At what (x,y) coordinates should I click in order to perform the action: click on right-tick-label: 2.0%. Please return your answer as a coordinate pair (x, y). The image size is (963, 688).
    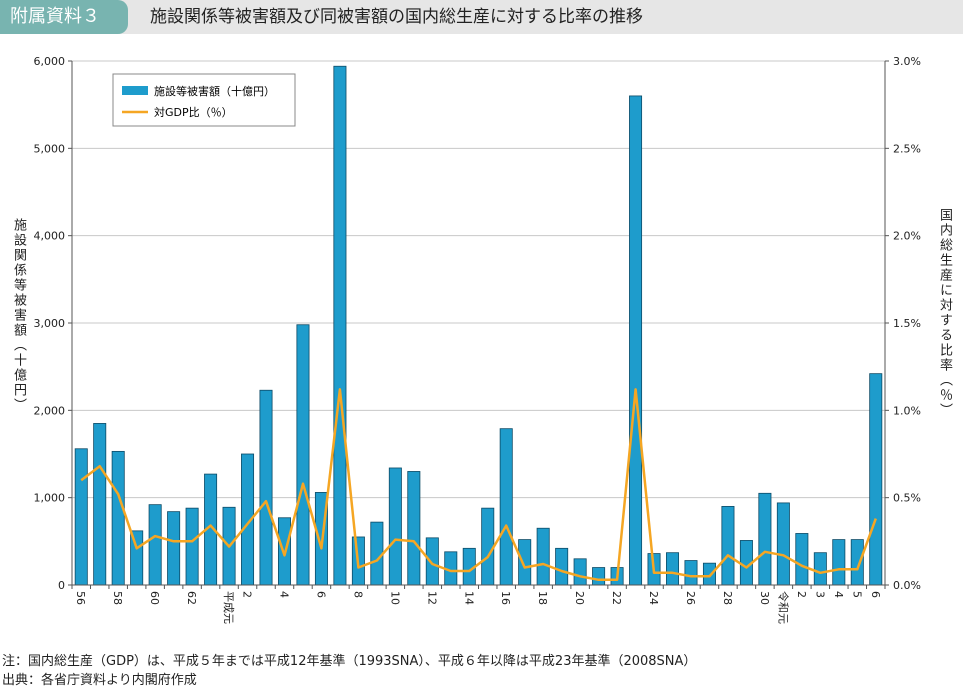
    Looking at the image, I should click on (907, 236).